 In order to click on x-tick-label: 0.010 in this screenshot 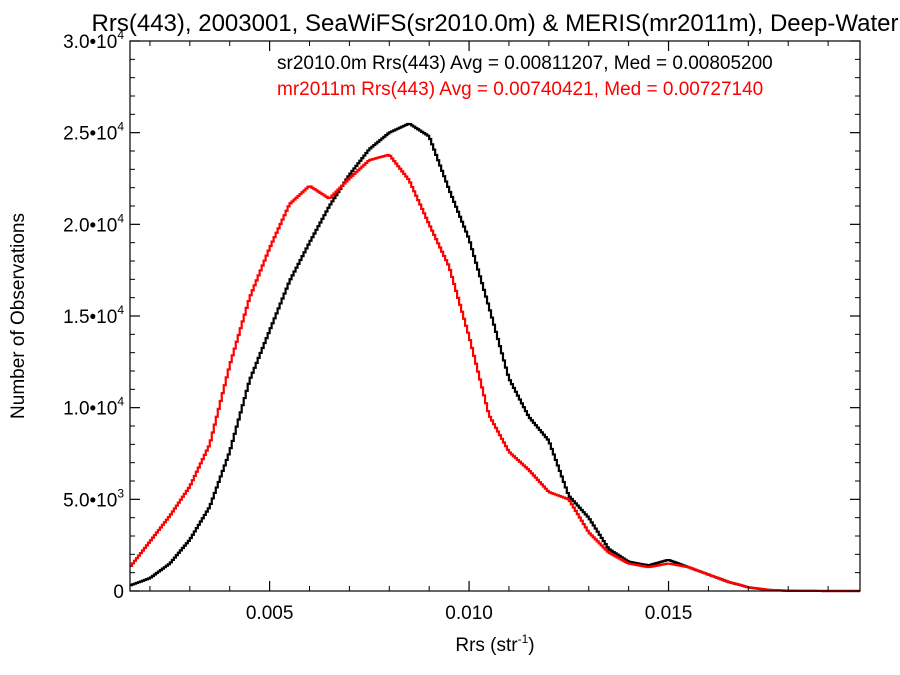, I will do `click(469, 613)`.